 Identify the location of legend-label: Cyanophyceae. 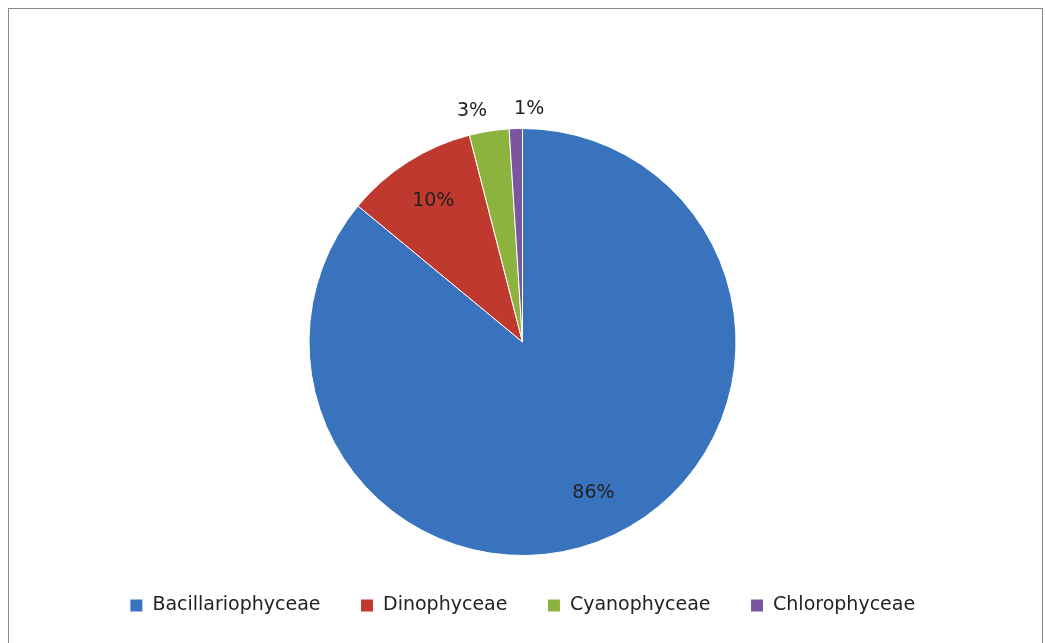
(640, 603).